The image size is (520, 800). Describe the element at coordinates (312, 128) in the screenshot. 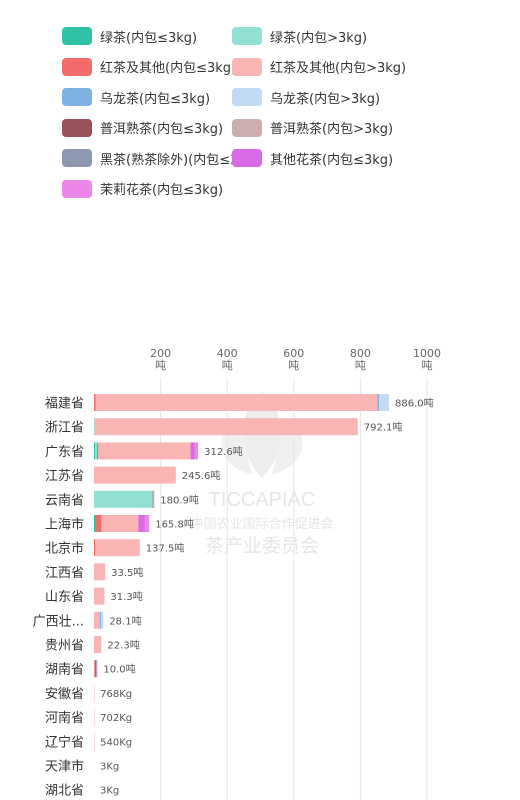

I see `legend-item: 普洱熟茶(内包>3kg)` at that location.